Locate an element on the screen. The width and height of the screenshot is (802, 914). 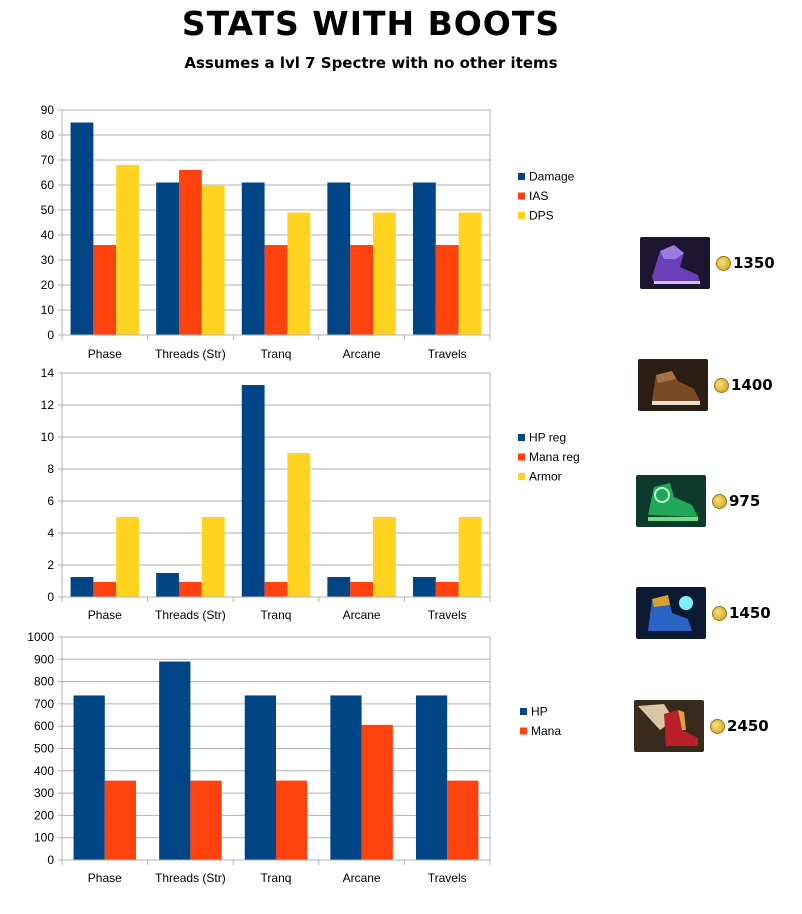
boots-of-travel-icon is located at coordinates (669, 726).